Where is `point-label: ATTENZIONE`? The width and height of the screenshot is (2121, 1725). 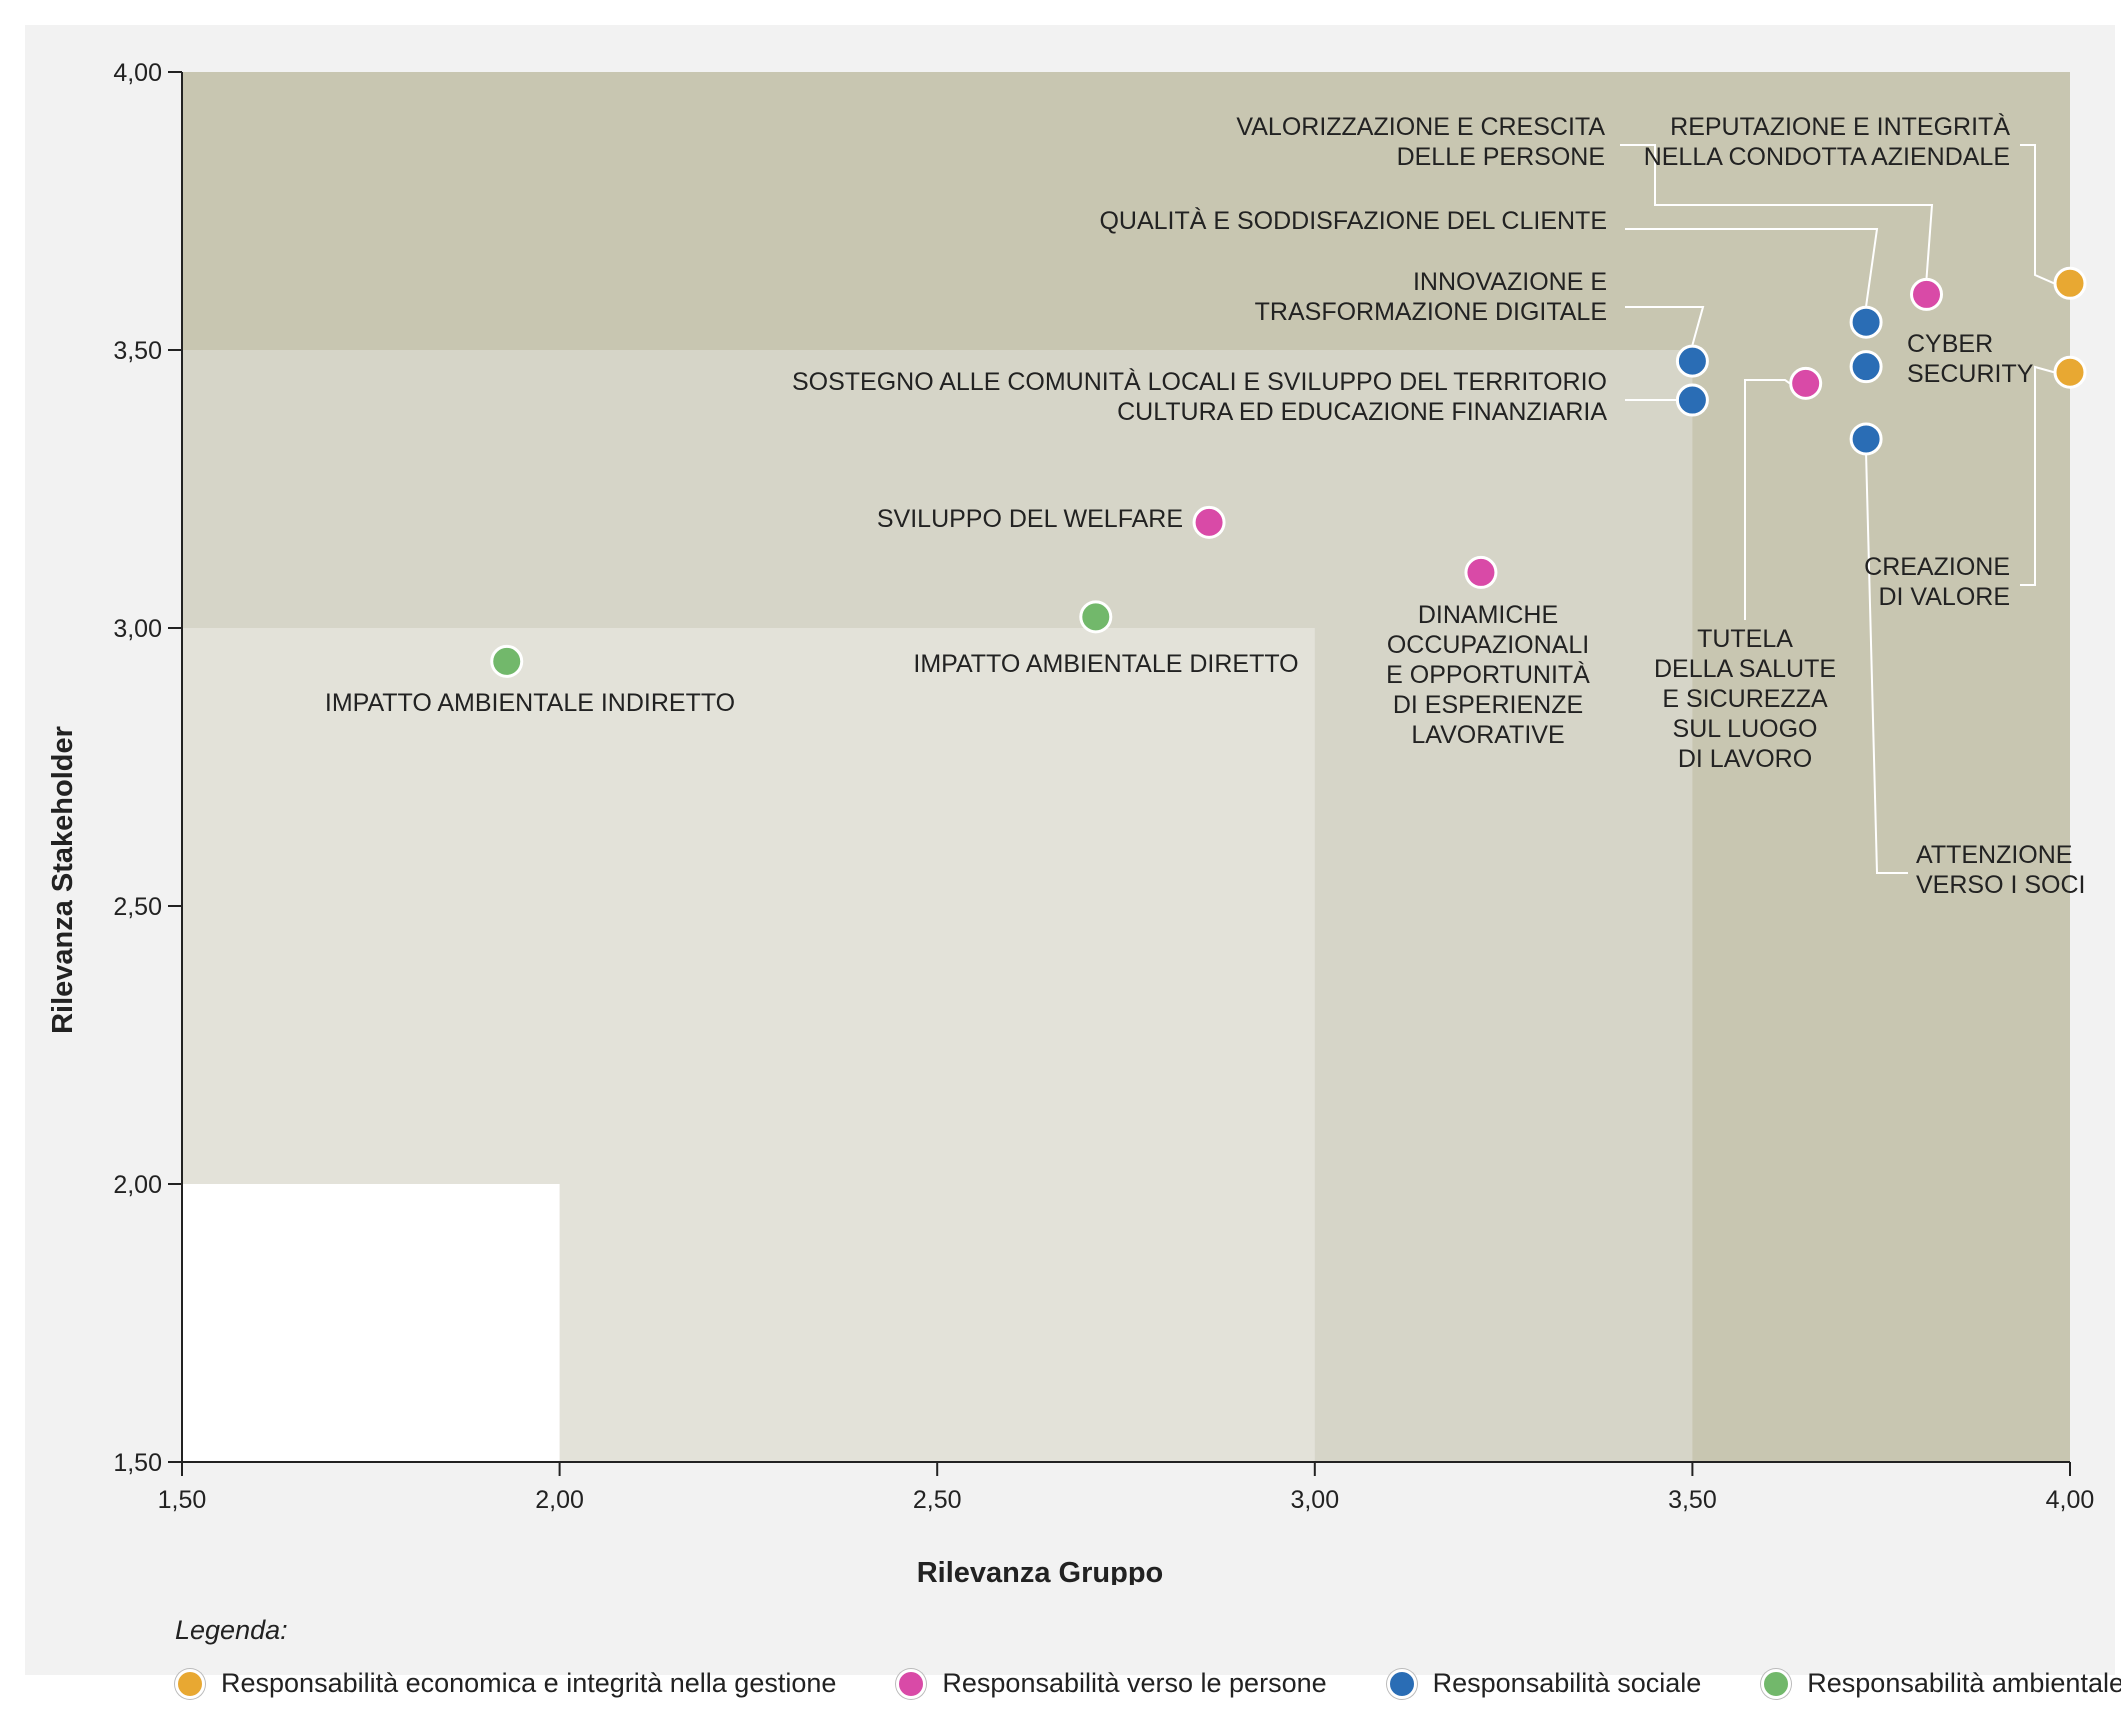
point-label: ATTENZIONE is located at coordinates (1994, 855).